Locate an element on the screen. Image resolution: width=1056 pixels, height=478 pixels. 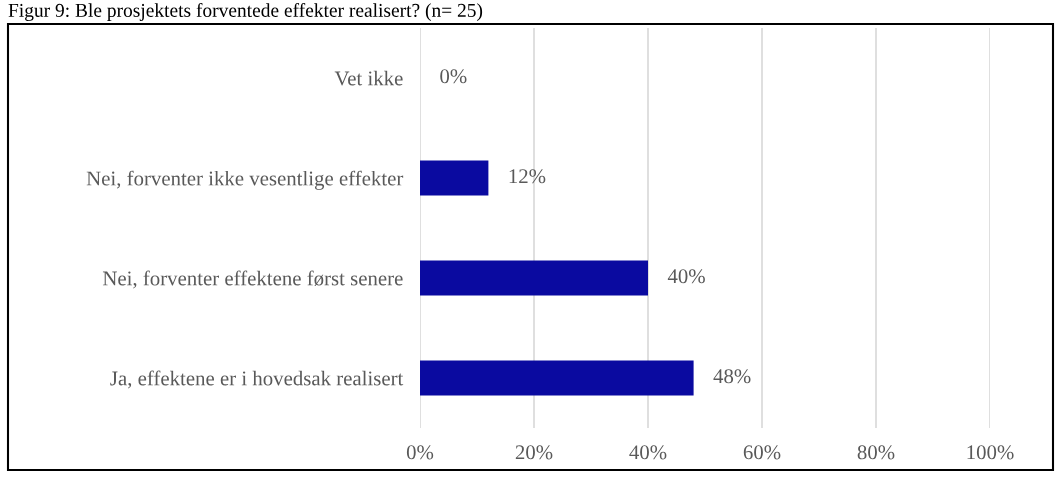
x-tick-label: 60% is located at coordinates (762, 452).